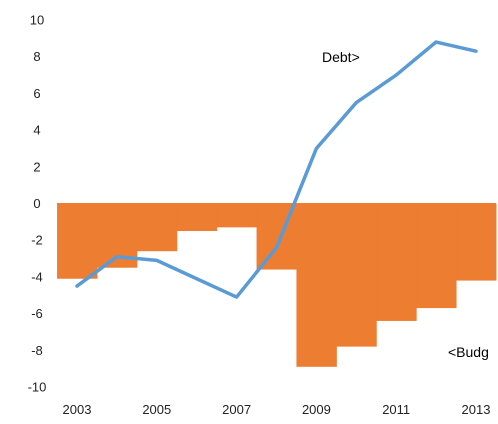 Image resolution: width=498 pixels, height=424 pixels. What do you see at coordinates (237, 215) in the screenshot?
I see `bar-2007` at bounding box center [237, 215].